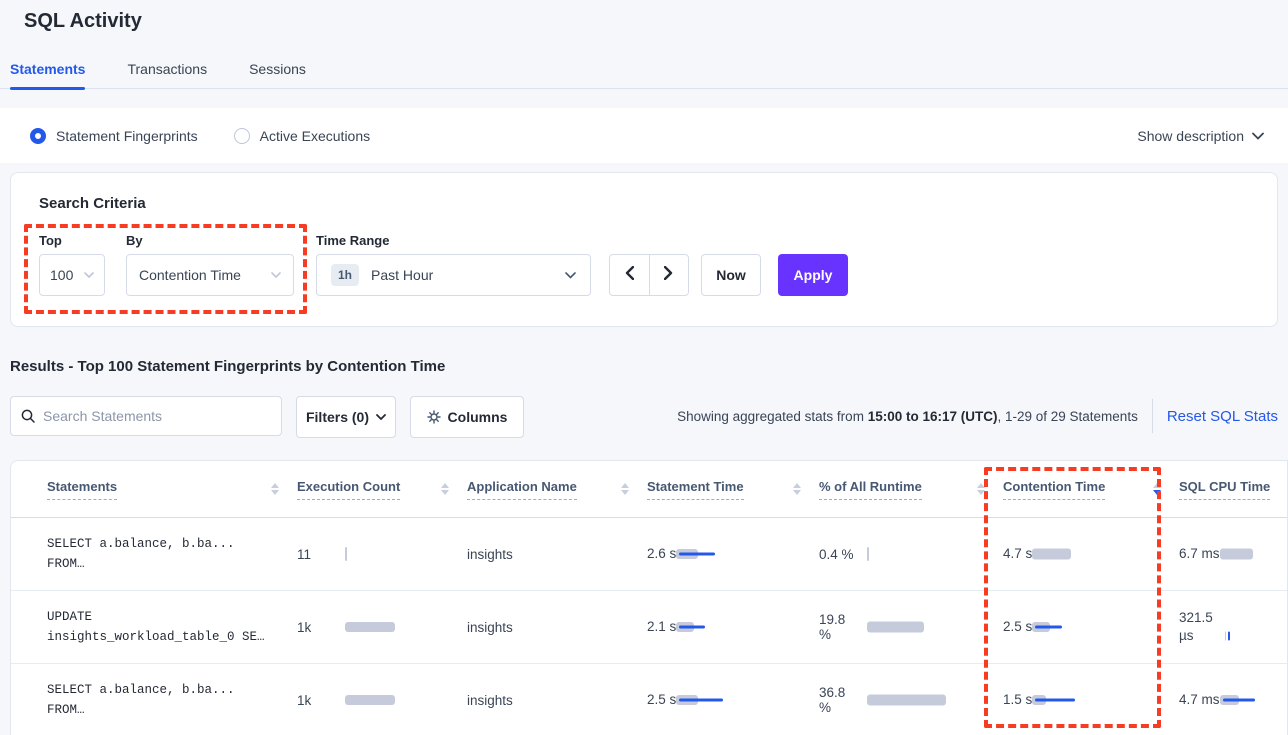 Image resolution: width=1288 pixels, height=735 pixels. Describe the element at coordinates (733, 700) in the screenshot. I see `statement-time-cell: 2.5 s` at that location.